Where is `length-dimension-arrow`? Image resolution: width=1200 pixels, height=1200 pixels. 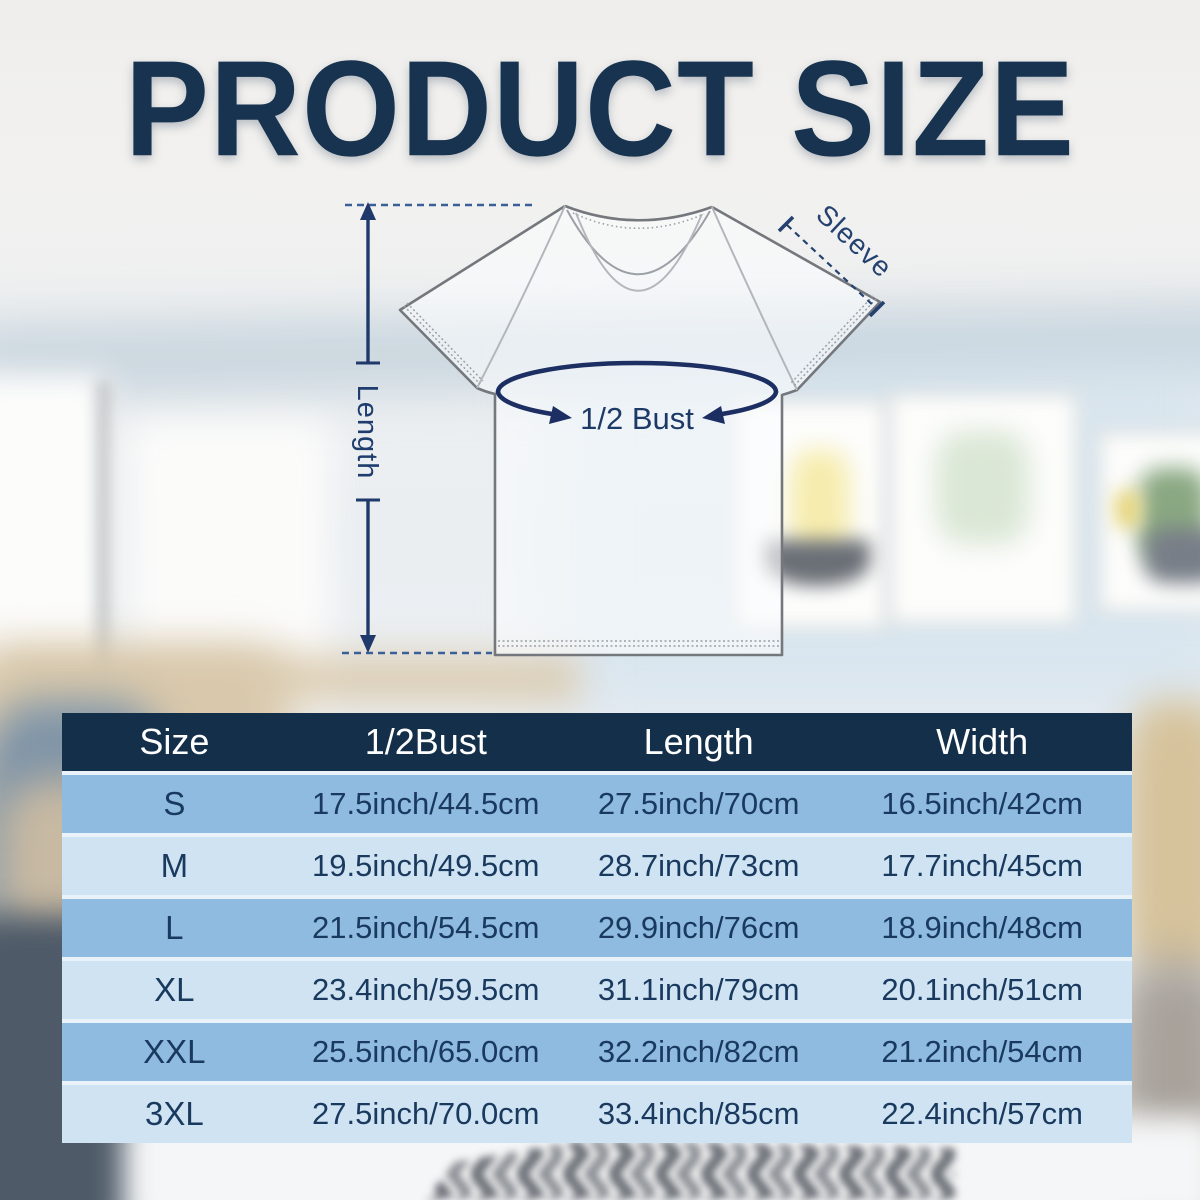
length-dimension-arrow is located at coordinates (368, 427).